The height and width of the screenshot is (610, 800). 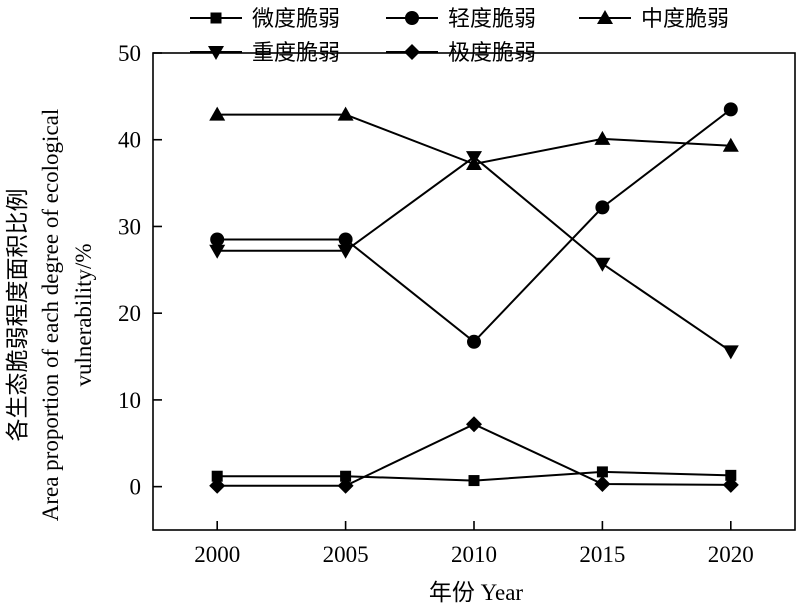 I want to click on legend-entry-4: 重度脆弱, so click(x=265, y=53).